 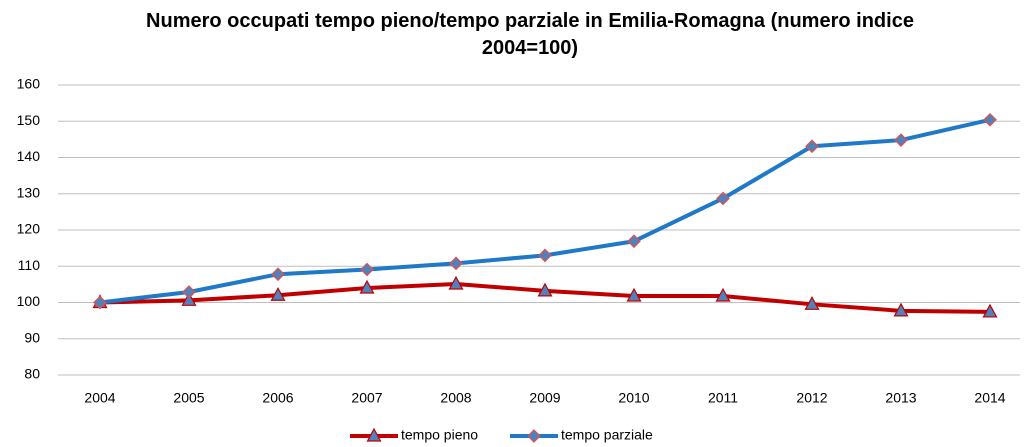 I want to click on legend-label: tempo parziale, so click(x=607, y=435).